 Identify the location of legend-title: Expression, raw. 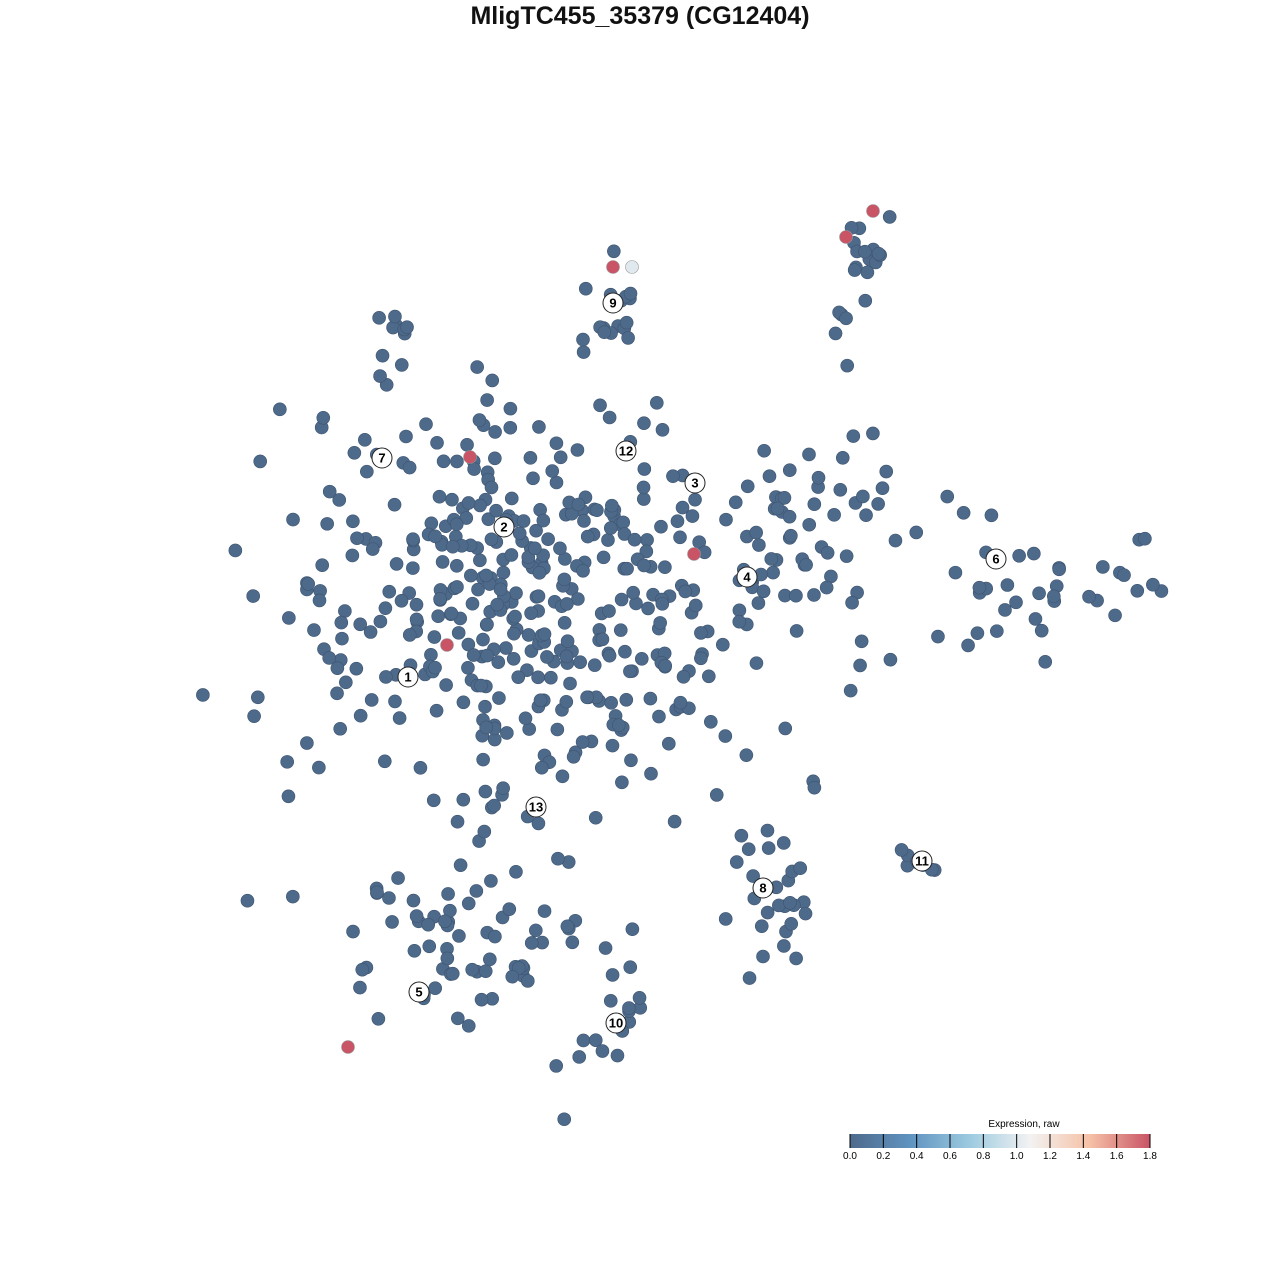
(1024, 1124).